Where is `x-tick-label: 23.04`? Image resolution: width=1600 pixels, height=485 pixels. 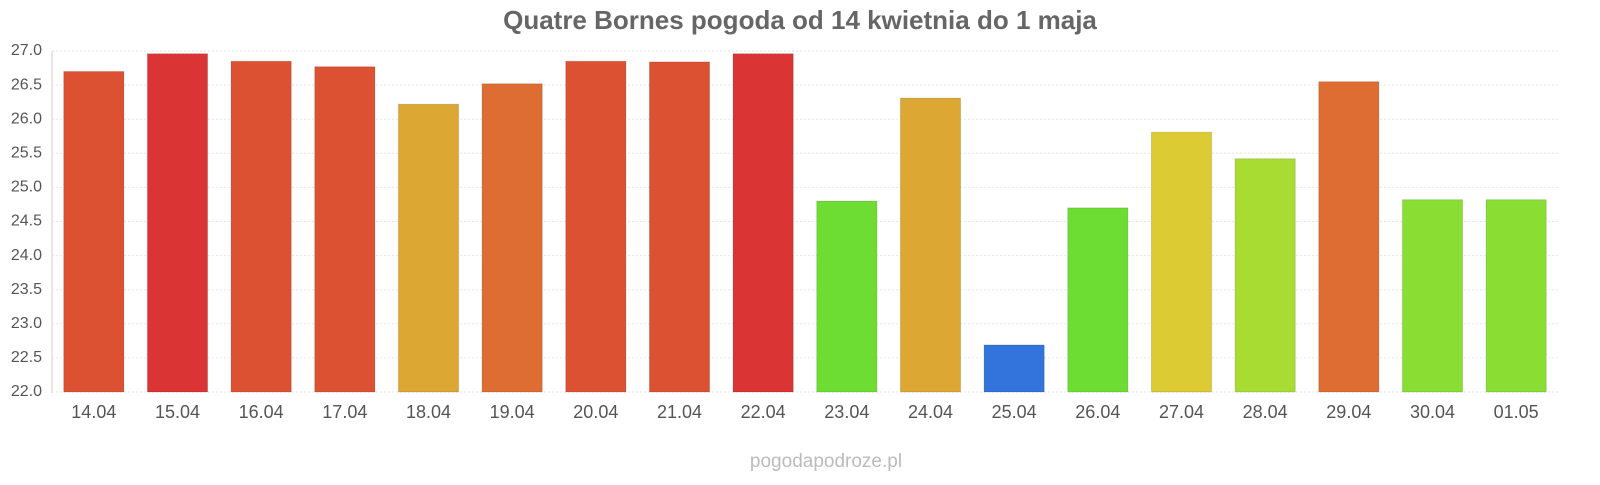 x-tick-label: 23.04 is located at coordinates (846, 412).